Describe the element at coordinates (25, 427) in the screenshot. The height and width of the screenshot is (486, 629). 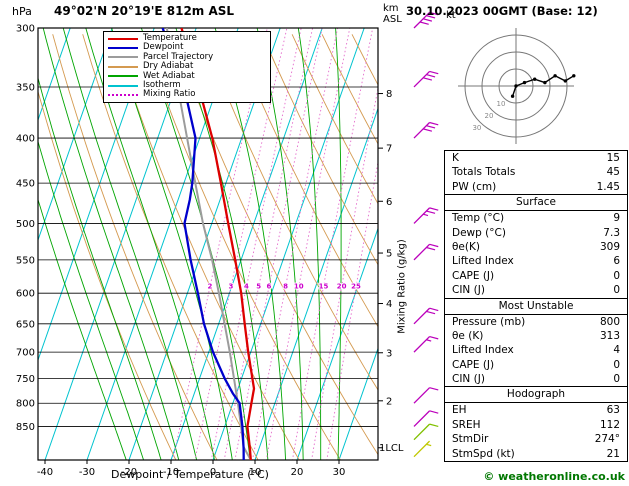
I see `svg-text: 850` at that location.